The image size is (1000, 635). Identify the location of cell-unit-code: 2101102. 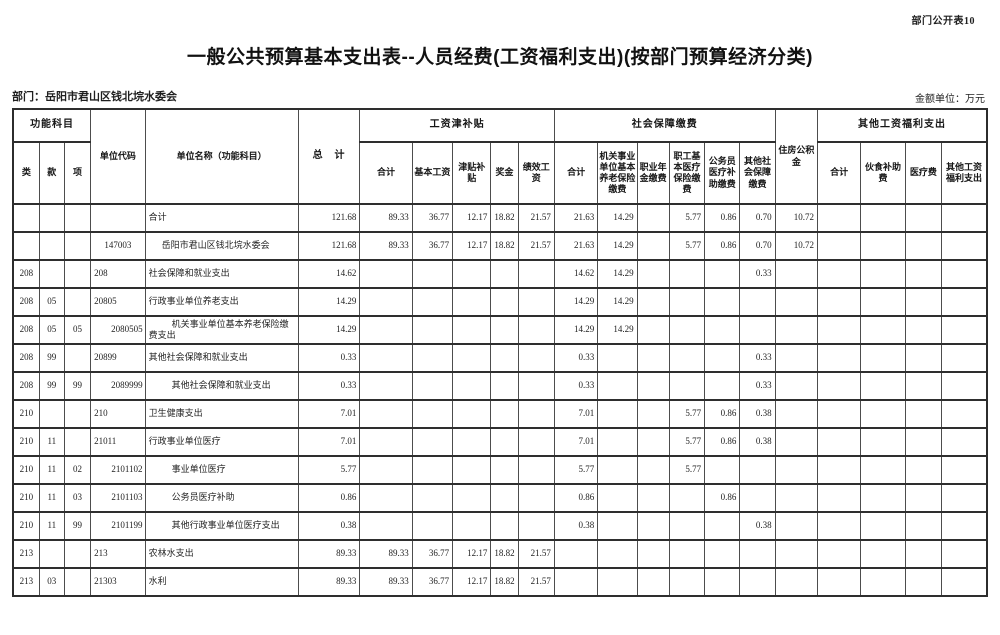
(118, 470).